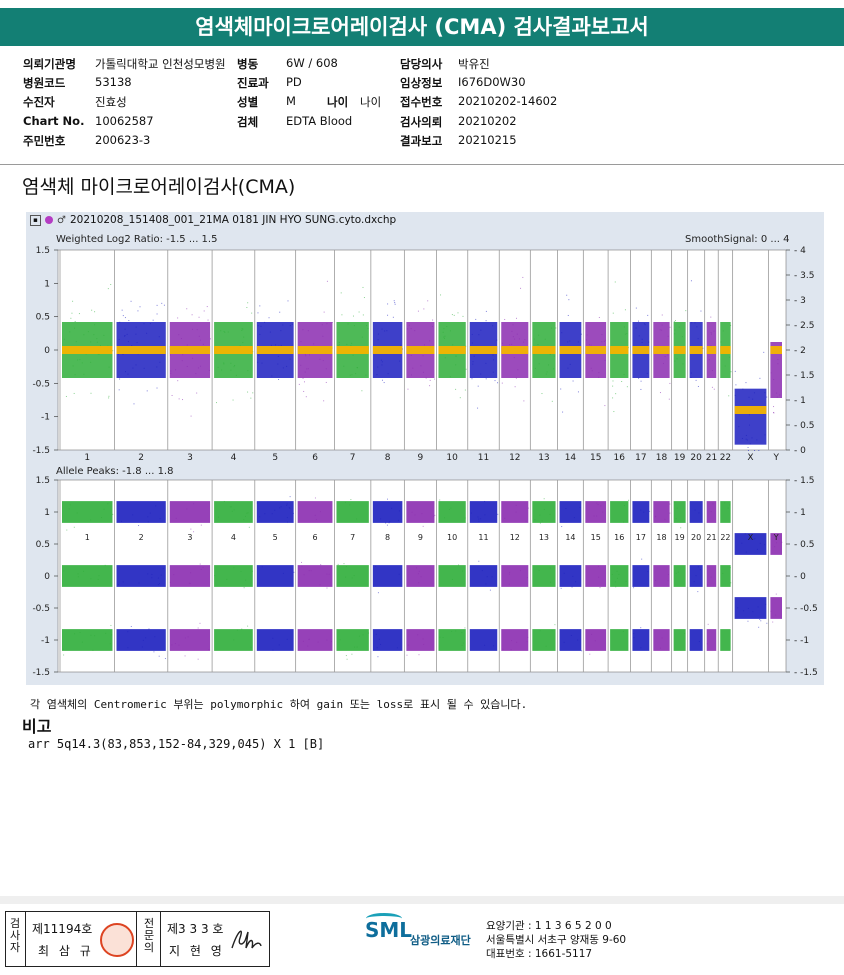 The image size is (844, 975). I want to click on top-plot-right-label: SmoothSignal: 0 ... 4, so click(737, 239).